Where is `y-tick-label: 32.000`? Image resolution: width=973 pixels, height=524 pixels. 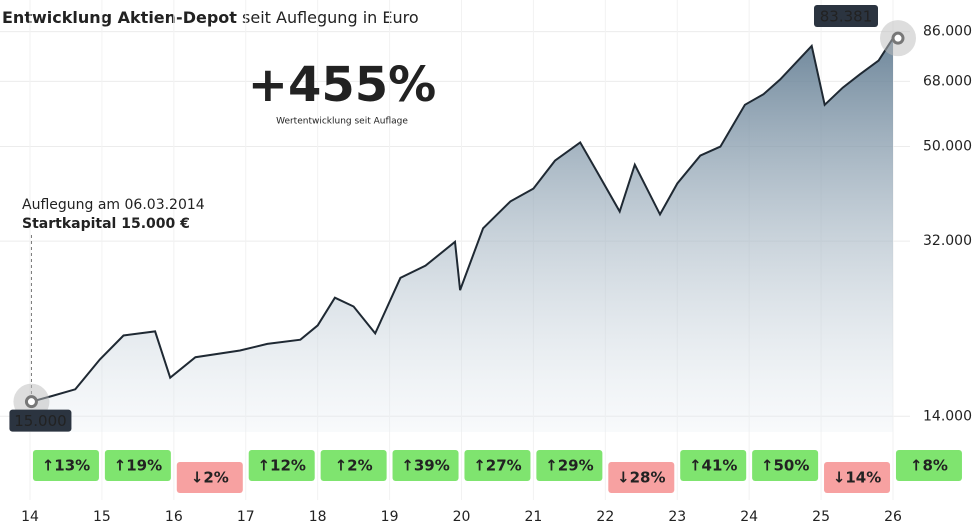 y-tick-label: 32.000 is located at coordinates (947, 241).